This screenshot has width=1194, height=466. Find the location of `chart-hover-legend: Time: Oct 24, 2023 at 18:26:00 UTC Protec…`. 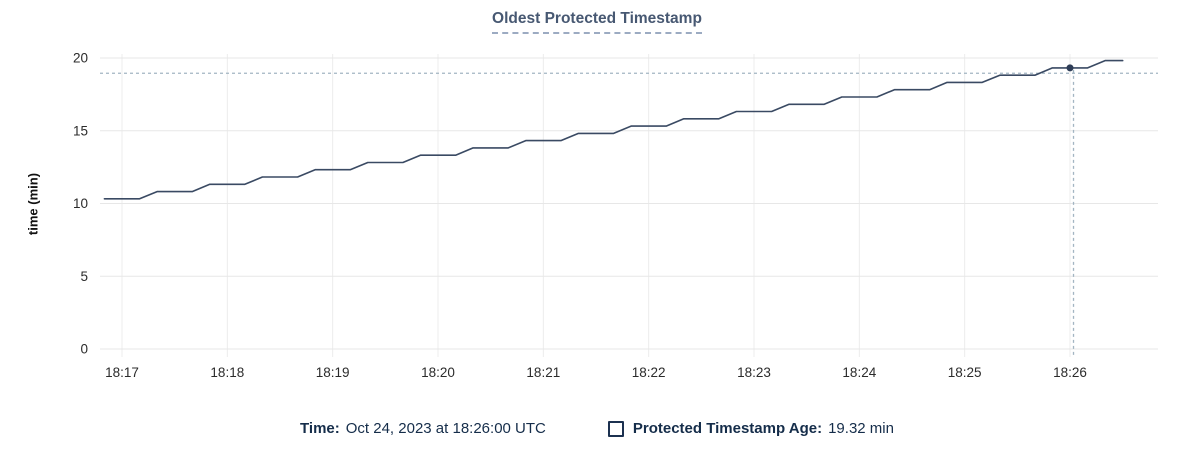

chart-hover-legend: Time: Oct 24, 2023 at 18:26:00 UTC Protec… is located at coordinates (597, 428).